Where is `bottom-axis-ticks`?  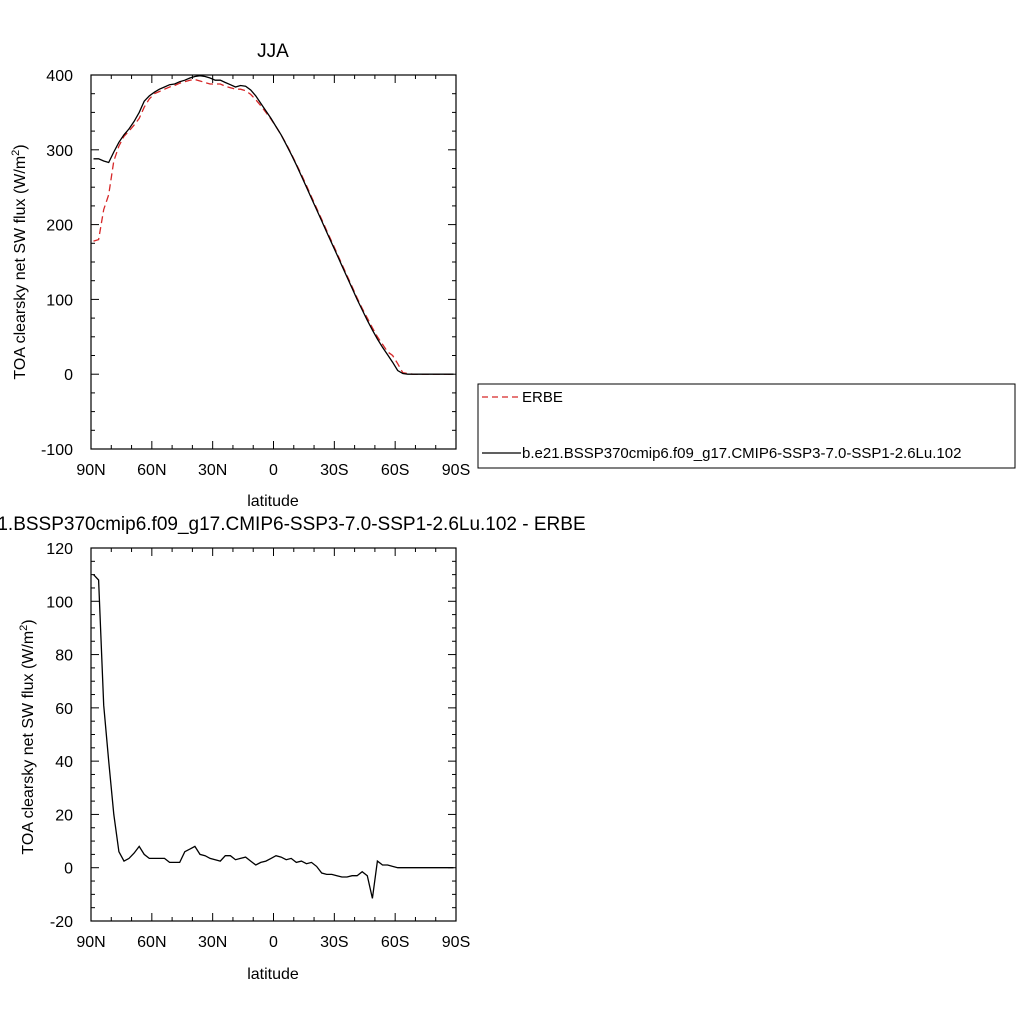 bottom-axis-ticks is located at coordinates (273, 734).